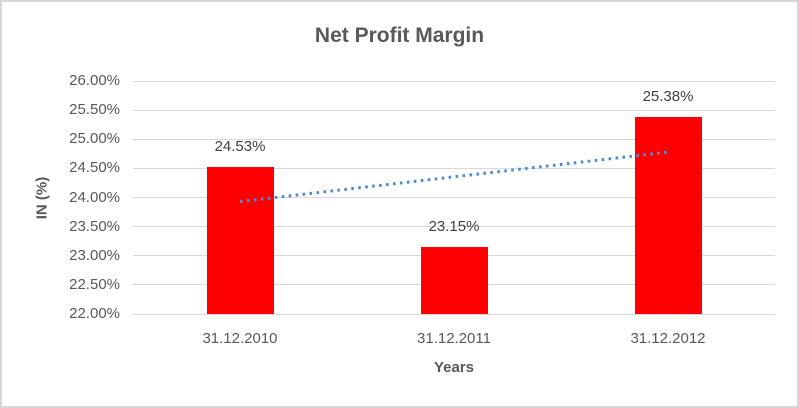 The height and width of the screenshot is (408, 799). I want to click on y-tick-label: 23.50%, so click(94, 226).